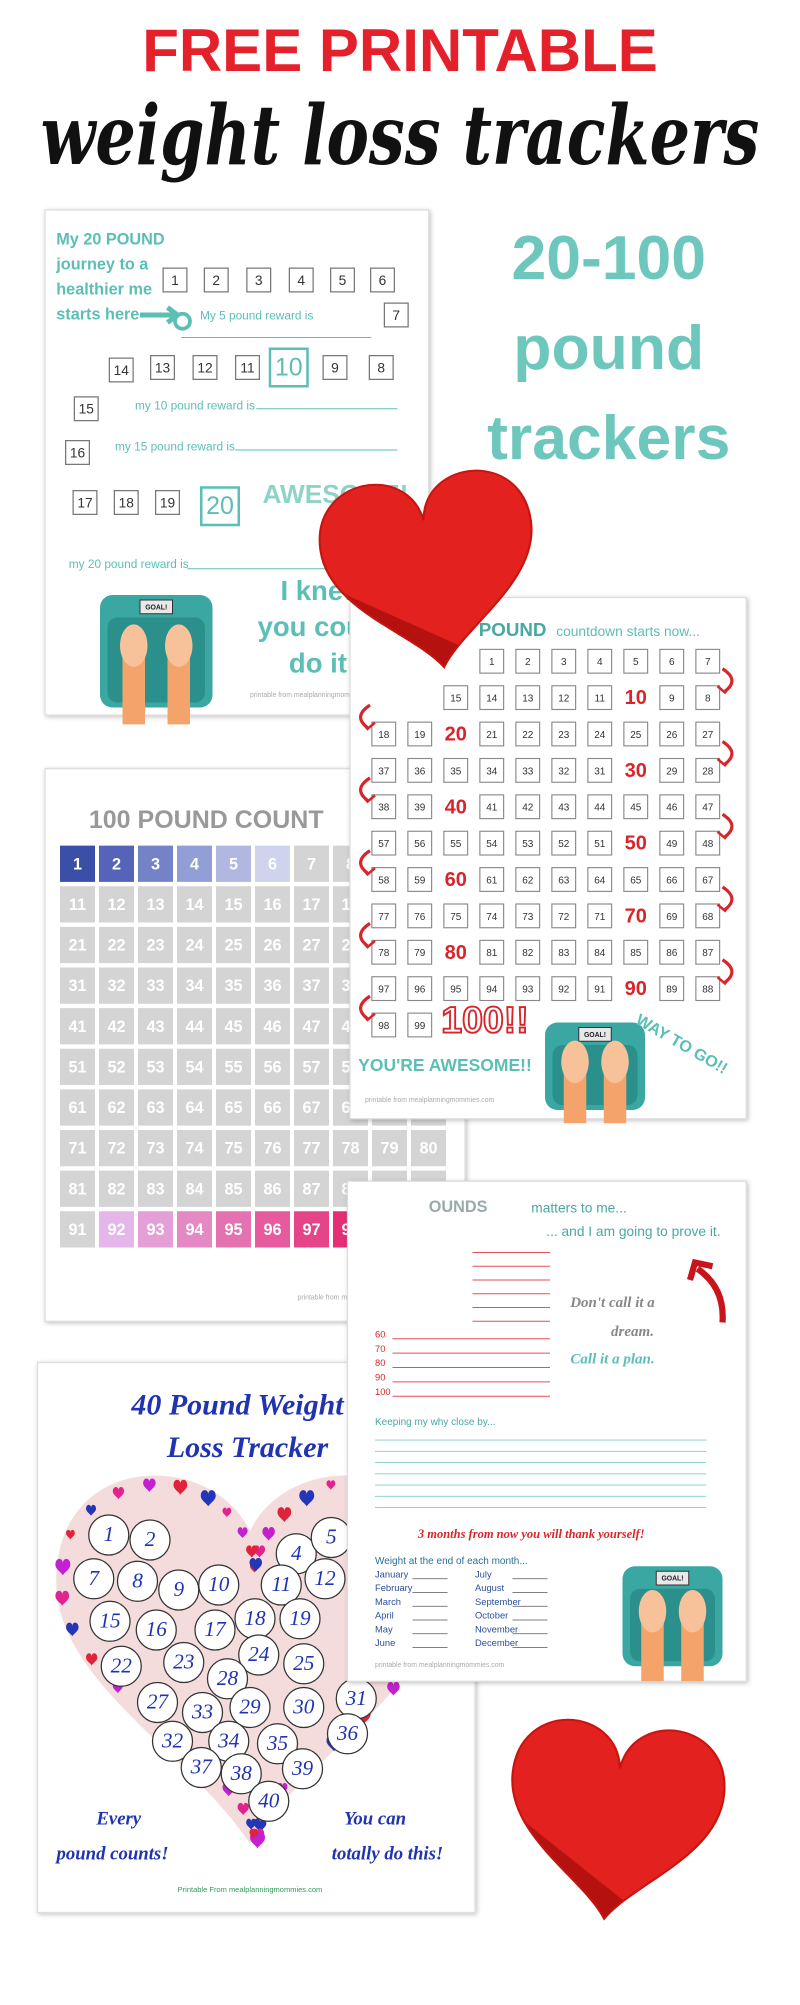 This screenshot has height=2005, width=800. I want to click on countdown-number: 79, so click(420, 953).